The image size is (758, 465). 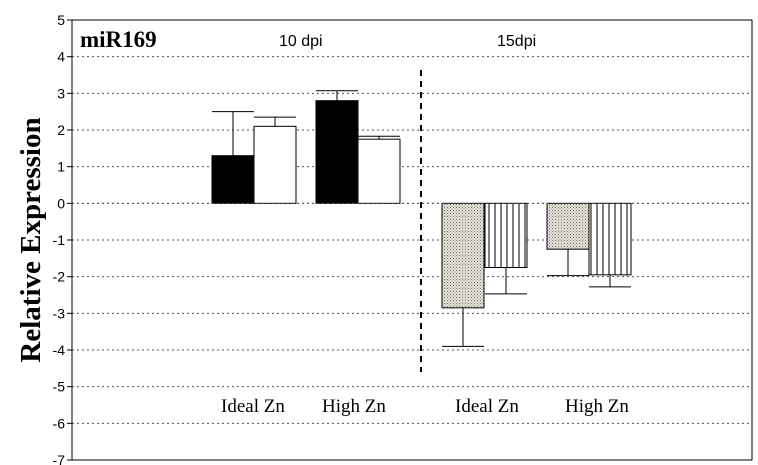 I want to click on y-tick-label: 3, so click(x=61, y=93).